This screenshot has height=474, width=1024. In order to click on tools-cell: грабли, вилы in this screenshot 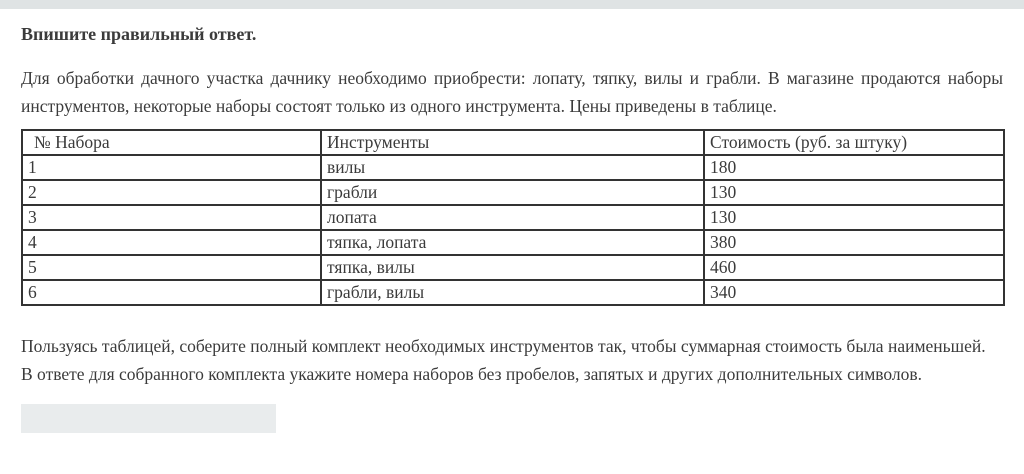, I will do `click(512, 292)`.